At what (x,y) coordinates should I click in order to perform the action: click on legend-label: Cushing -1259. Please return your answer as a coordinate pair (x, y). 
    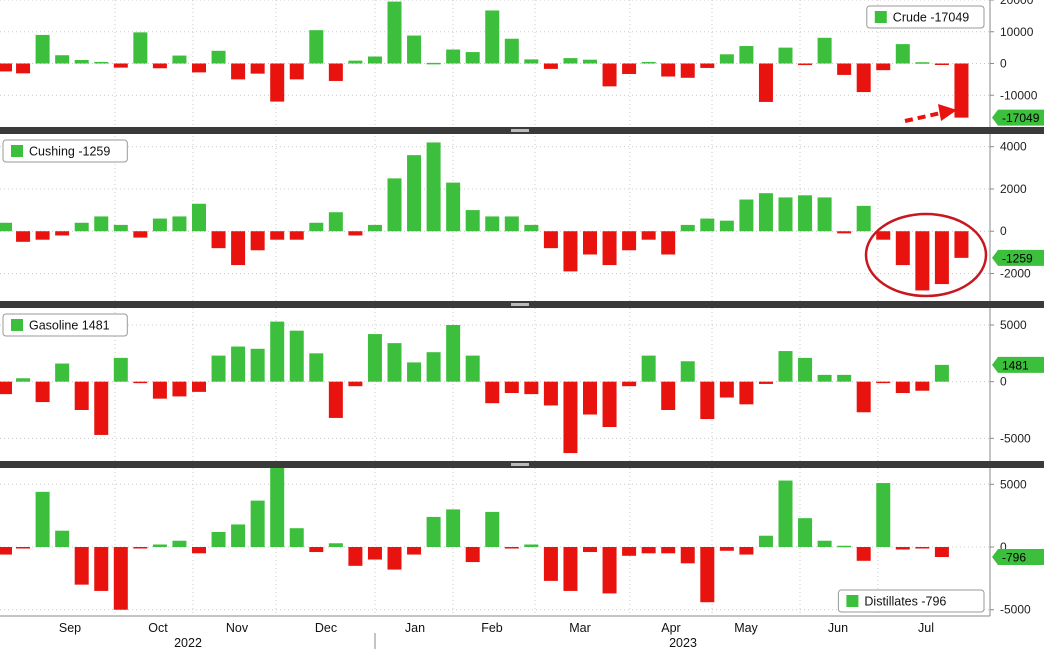
    Looking at the image, I should click on (69, 152).